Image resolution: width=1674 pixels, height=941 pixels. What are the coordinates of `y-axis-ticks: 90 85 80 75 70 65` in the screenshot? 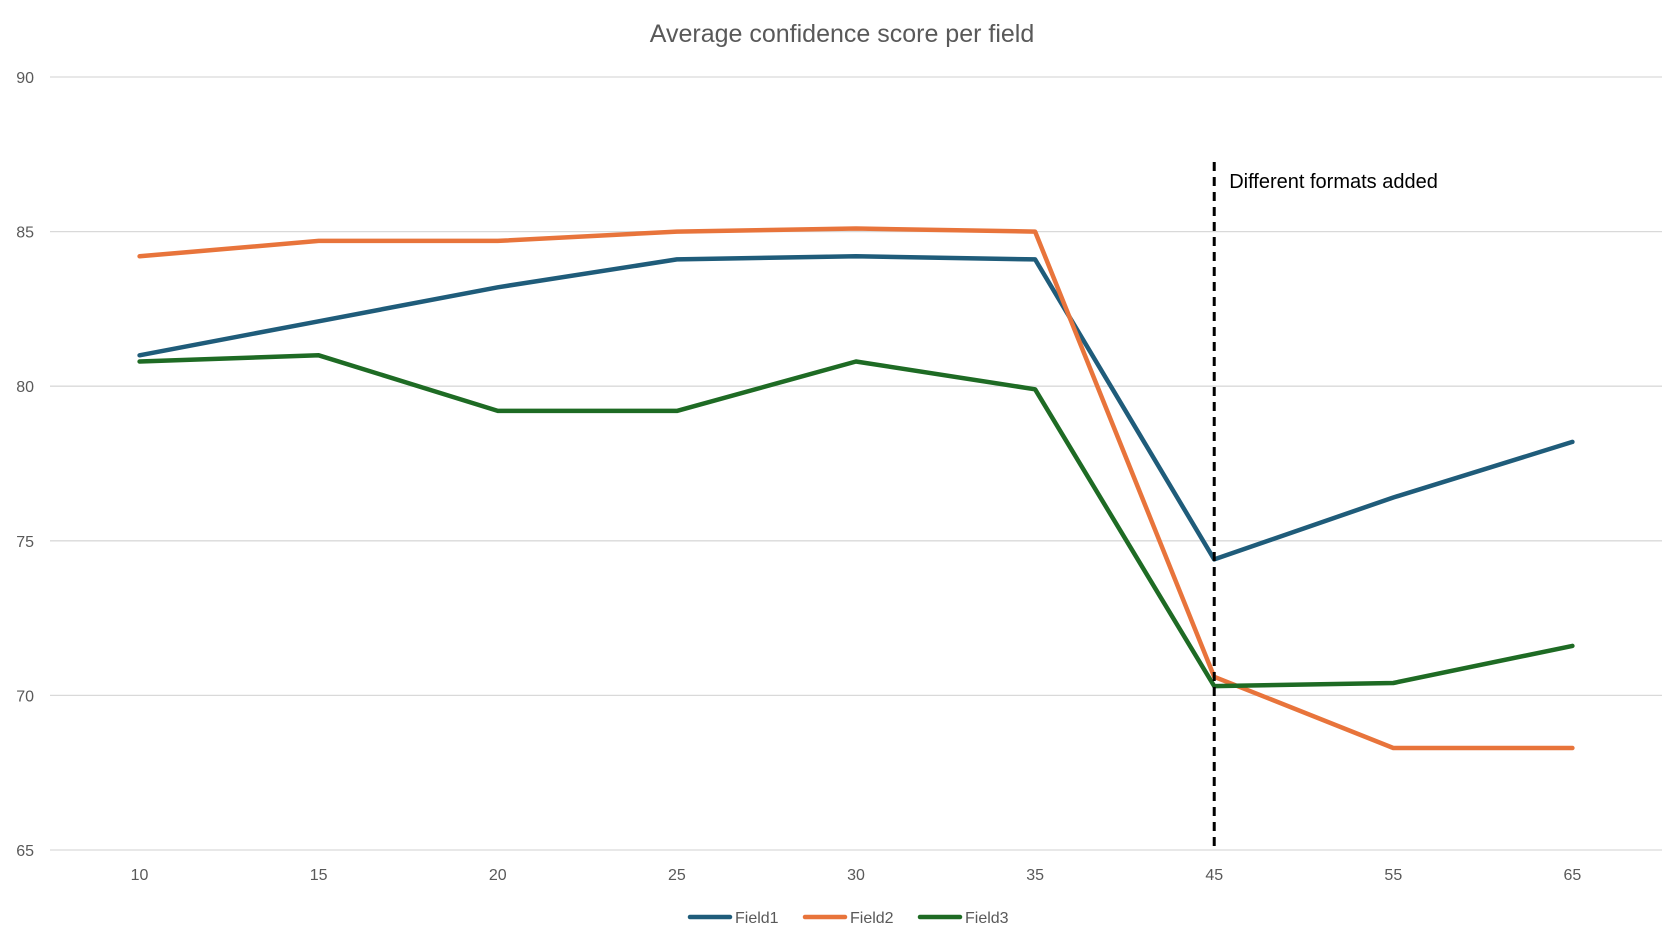 It's located at (25, 465).